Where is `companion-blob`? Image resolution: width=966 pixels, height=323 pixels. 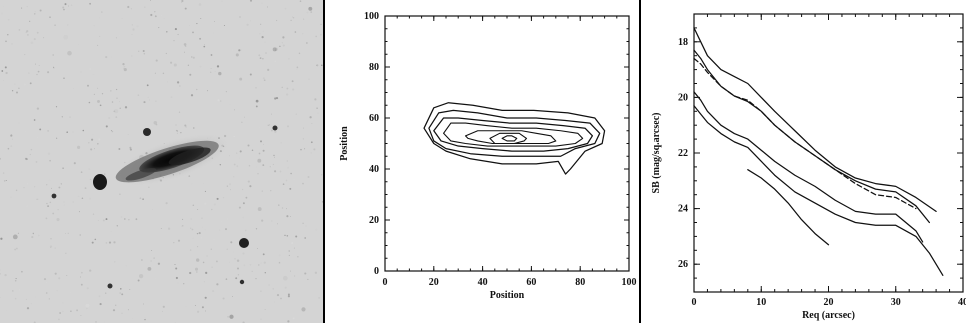
companion-blob is located at coordinates (100, 182).